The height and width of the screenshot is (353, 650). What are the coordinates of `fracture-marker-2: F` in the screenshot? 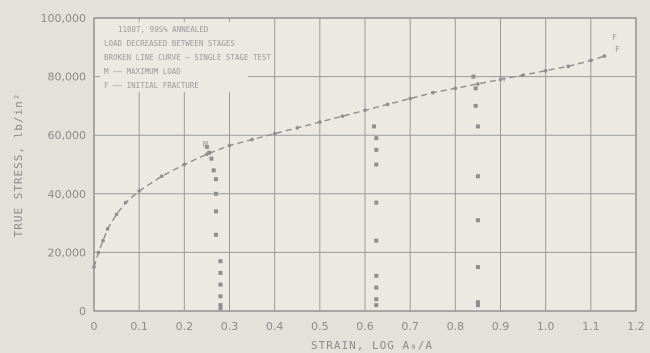 It's located at (617, 49).